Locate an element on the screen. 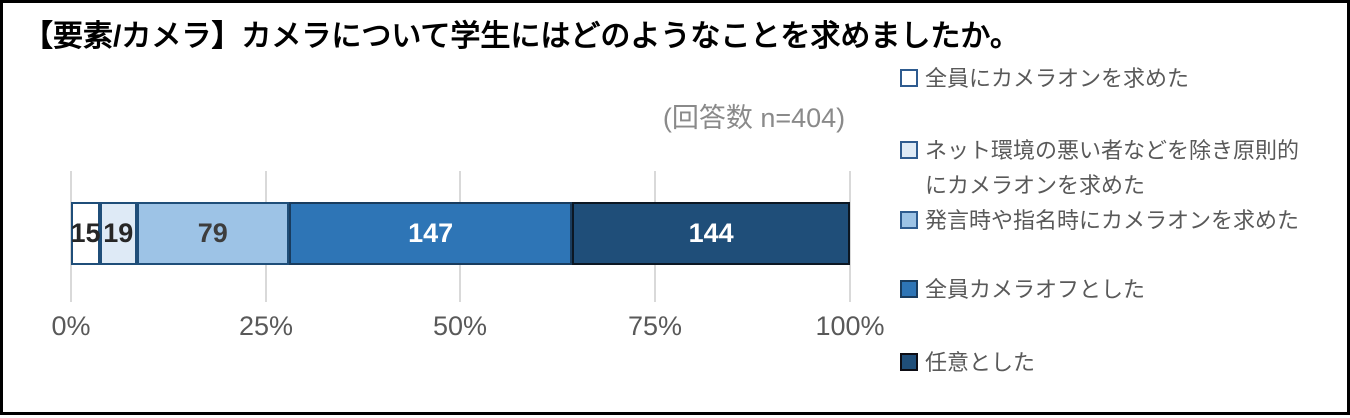 The width and height of the screenshot is (1350, 418). bar-segment-value: 15 is located at coordinates (85, 233).